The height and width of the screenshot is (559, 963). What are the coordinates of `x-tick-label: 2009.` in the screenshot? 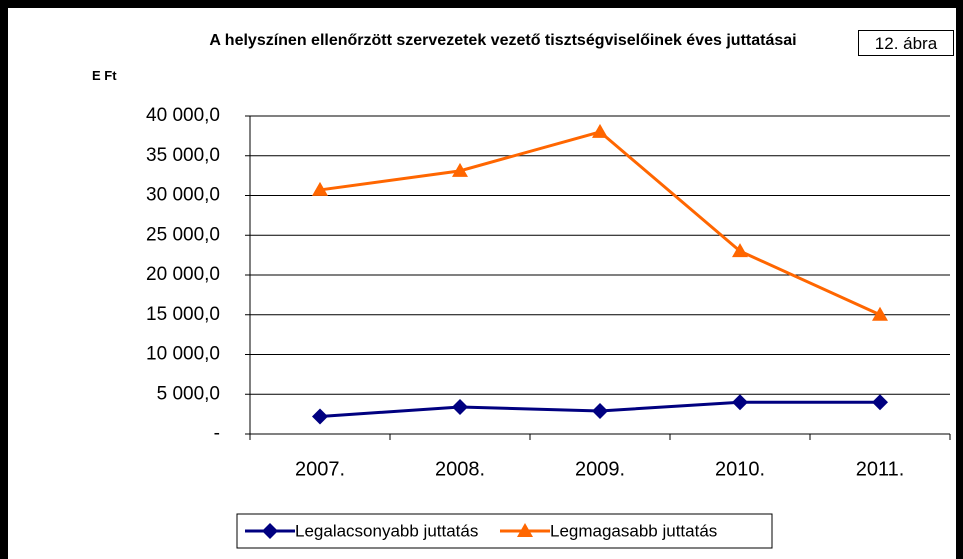 It's located at (600, 469).